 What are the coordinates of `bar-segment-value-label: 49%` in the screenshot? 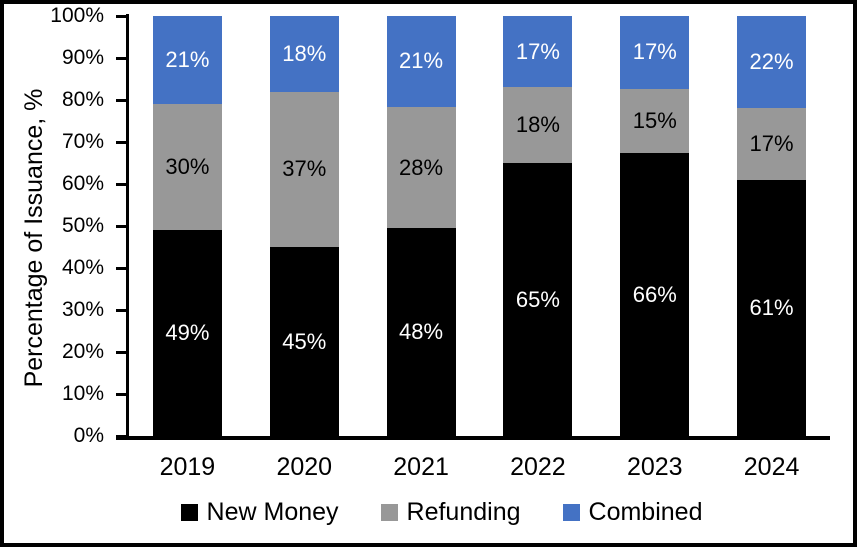 It's located at (187, 333).